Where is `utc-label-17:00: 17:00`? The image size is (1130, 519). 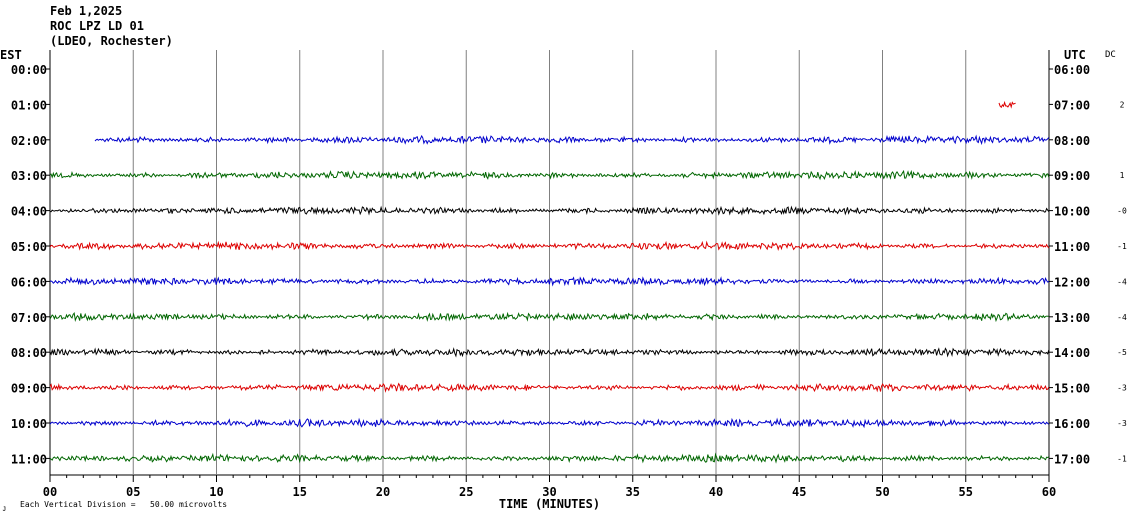 utc-label-17:00: 17:00 is located at coordinates (1072, 459).